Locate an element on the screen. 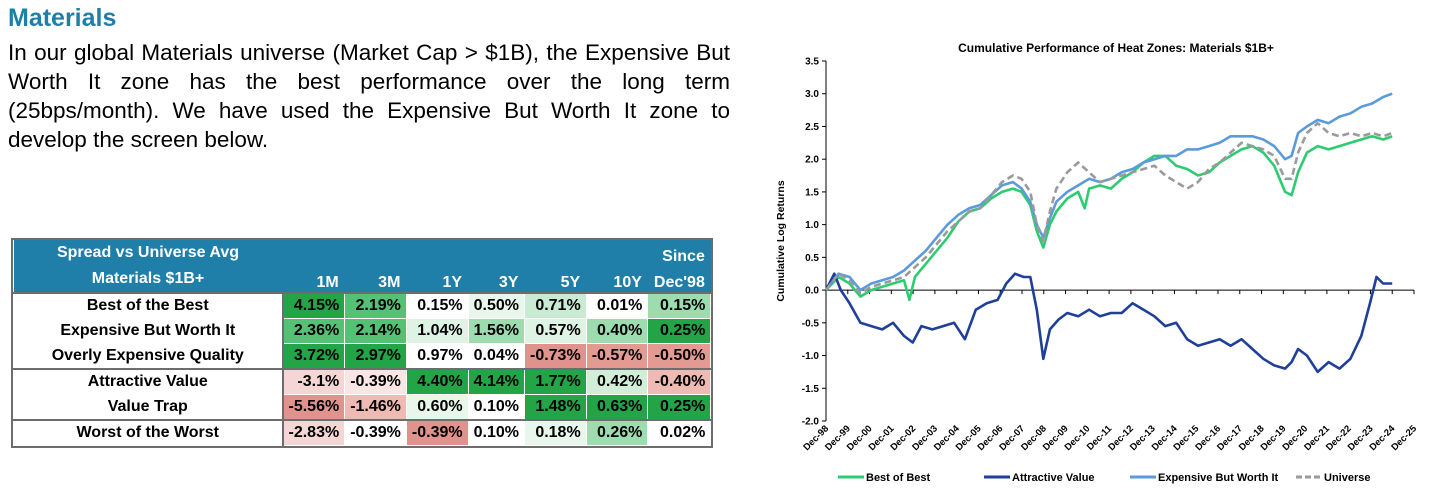  table-cell: 0.02% is located at coordinates (679, 432).